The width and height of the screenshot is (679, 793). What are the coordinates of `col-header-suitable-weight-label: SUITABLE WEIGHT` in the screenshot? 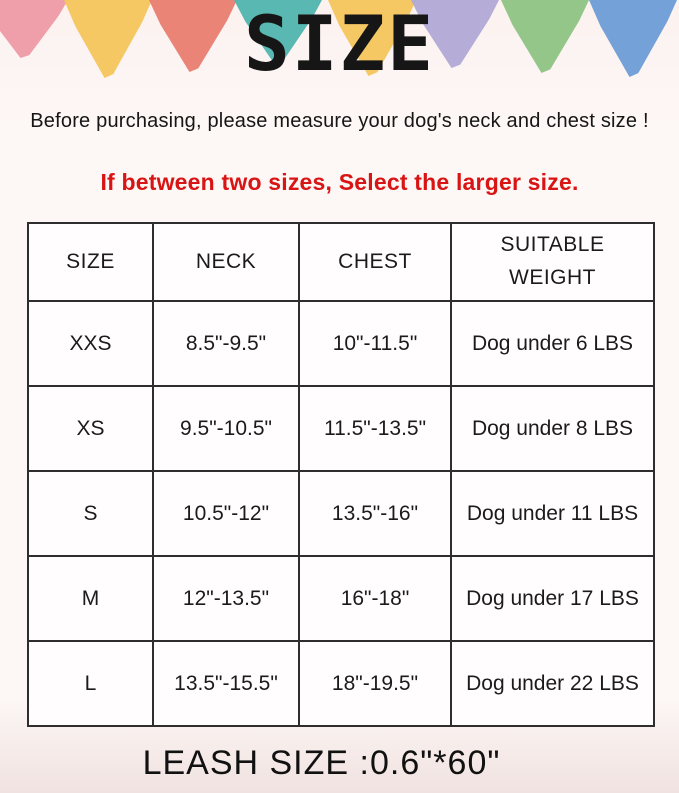 It's located at (552, 261).